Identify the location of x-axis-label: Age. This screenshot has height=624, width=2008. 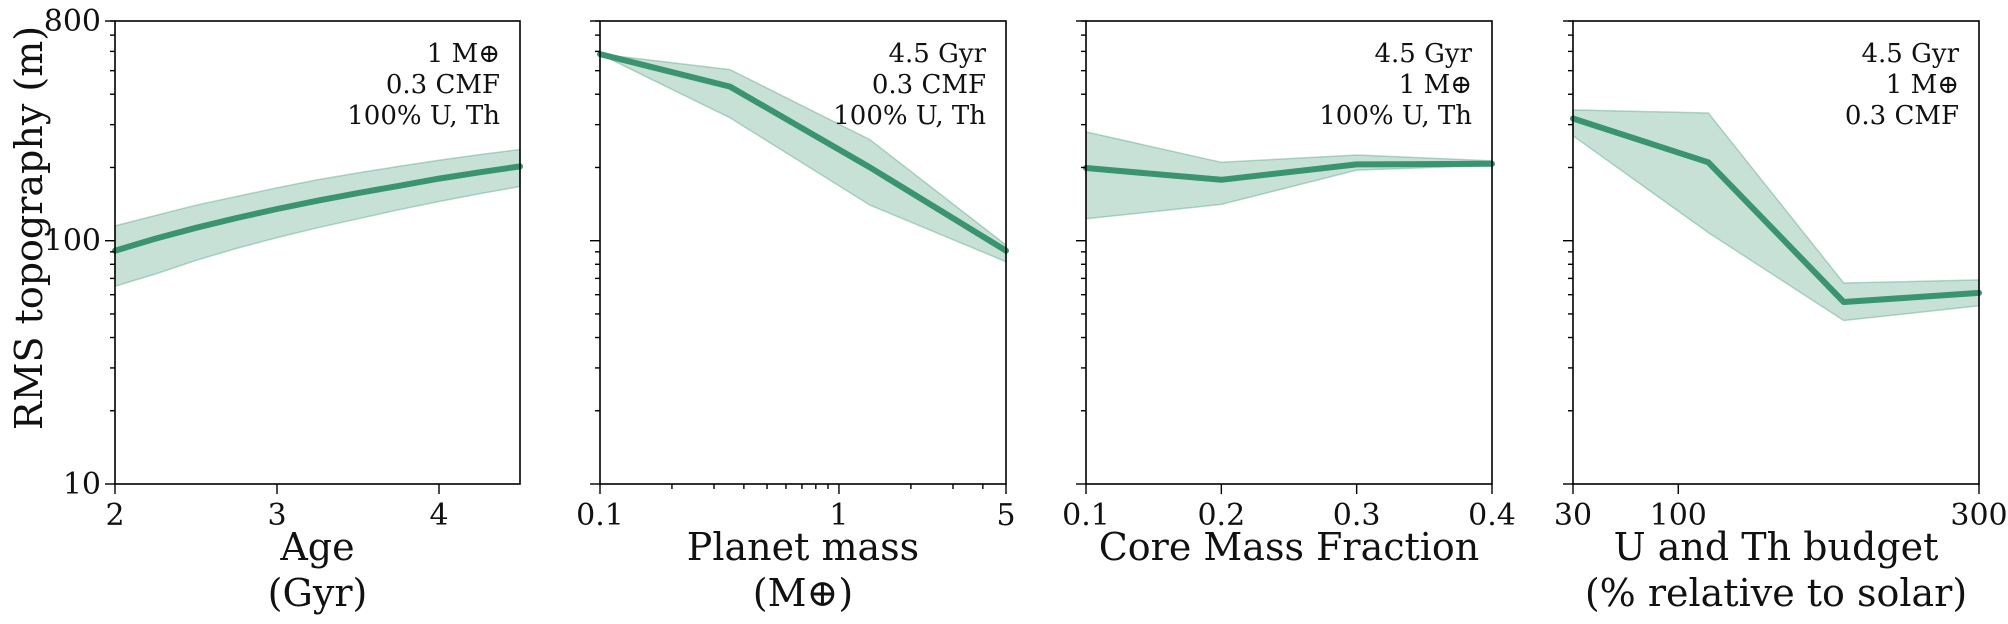
(316, 547).